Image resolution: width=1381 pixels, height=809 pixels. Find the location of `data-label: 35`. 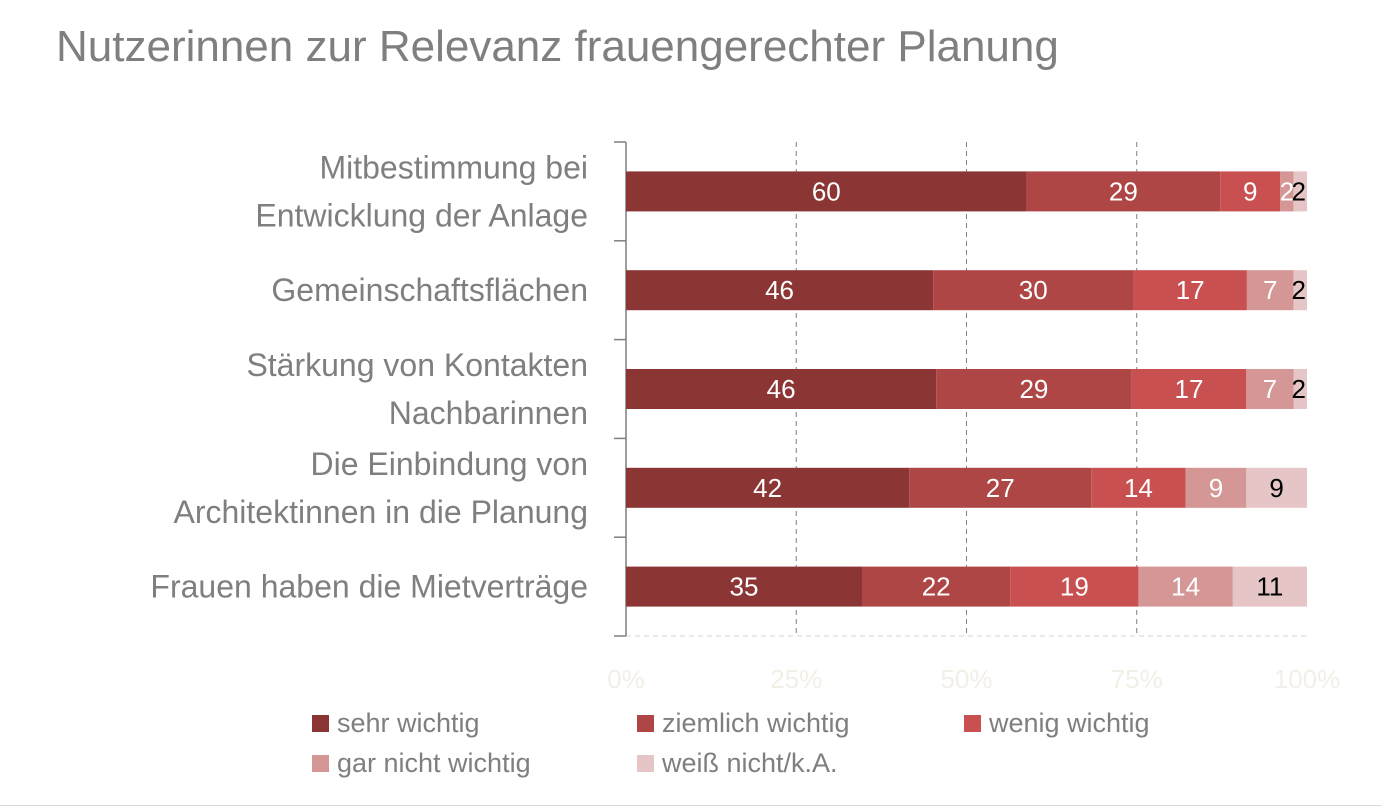

data-label: 35 is located at coordinates (744, 587).